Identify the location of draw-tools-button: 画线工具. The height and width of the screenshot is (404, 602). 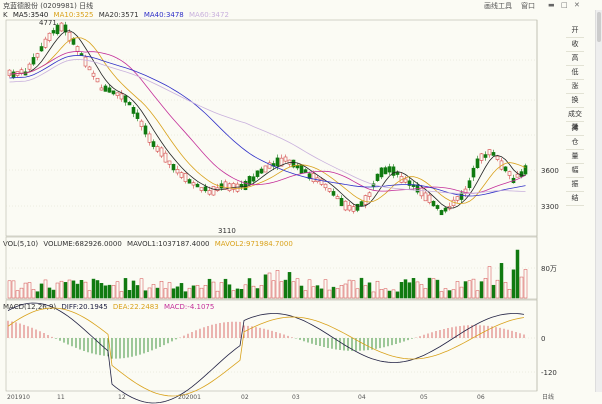
(498, 6).